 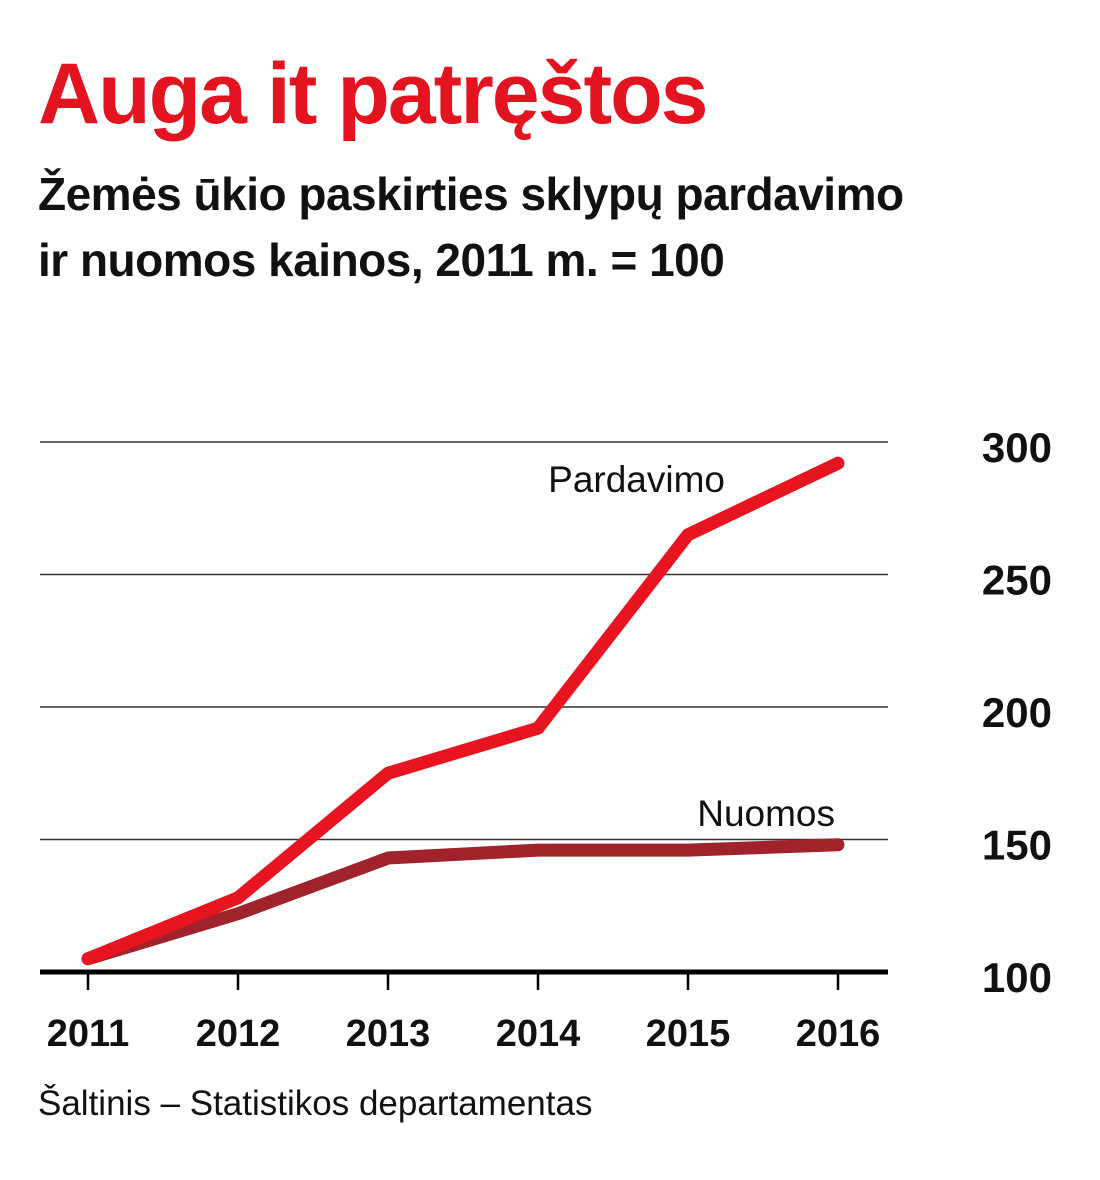 What do you see at coordinates (1017, 845) in the screenshot?
I see `y-tick-label-150: 150` at bounding box center [1017, 845].